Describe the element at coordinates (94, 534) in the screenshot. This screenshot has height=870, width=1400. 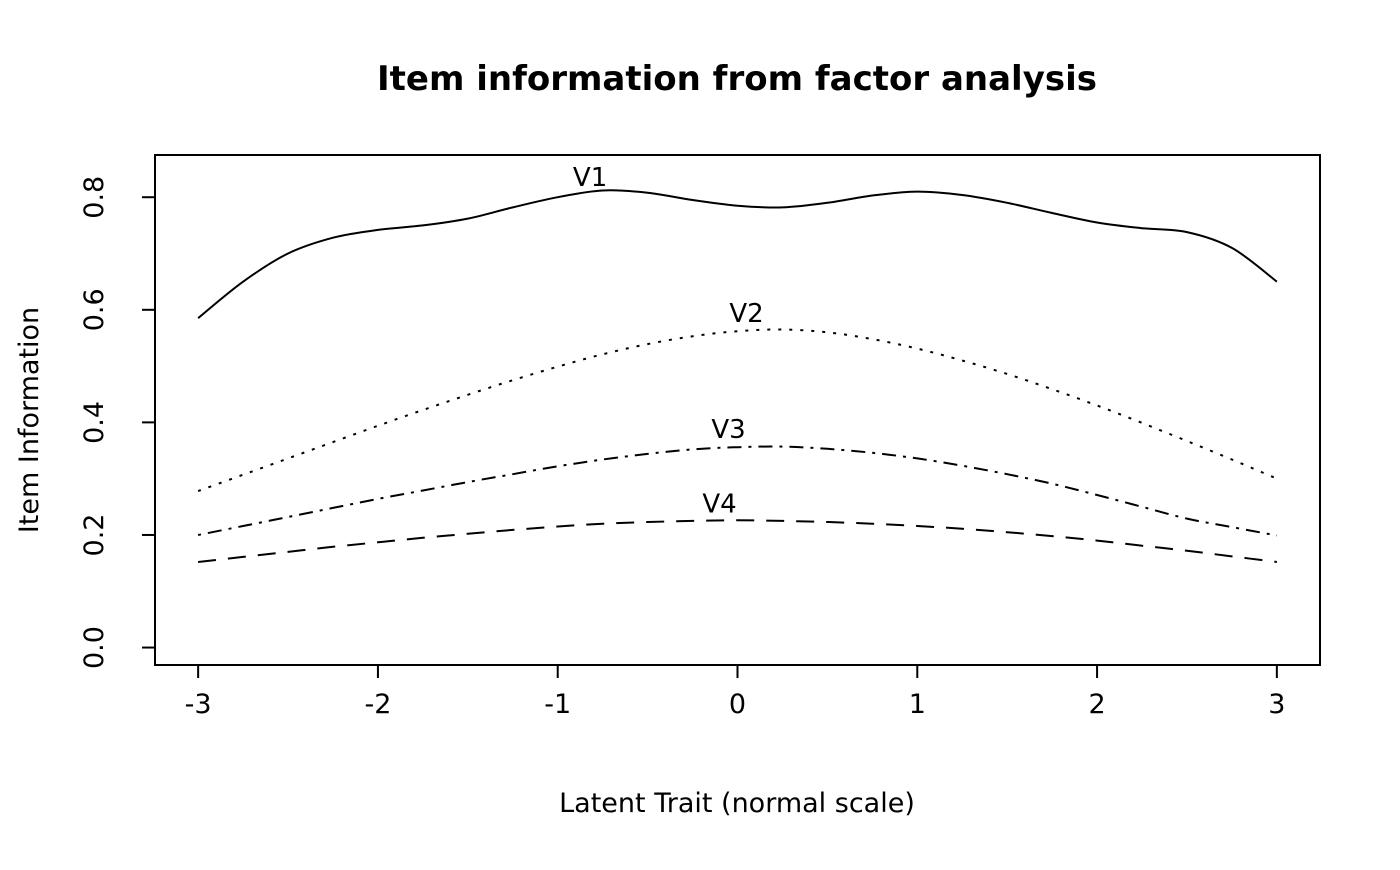
I see `y-tick-label: 0.2` at that location.